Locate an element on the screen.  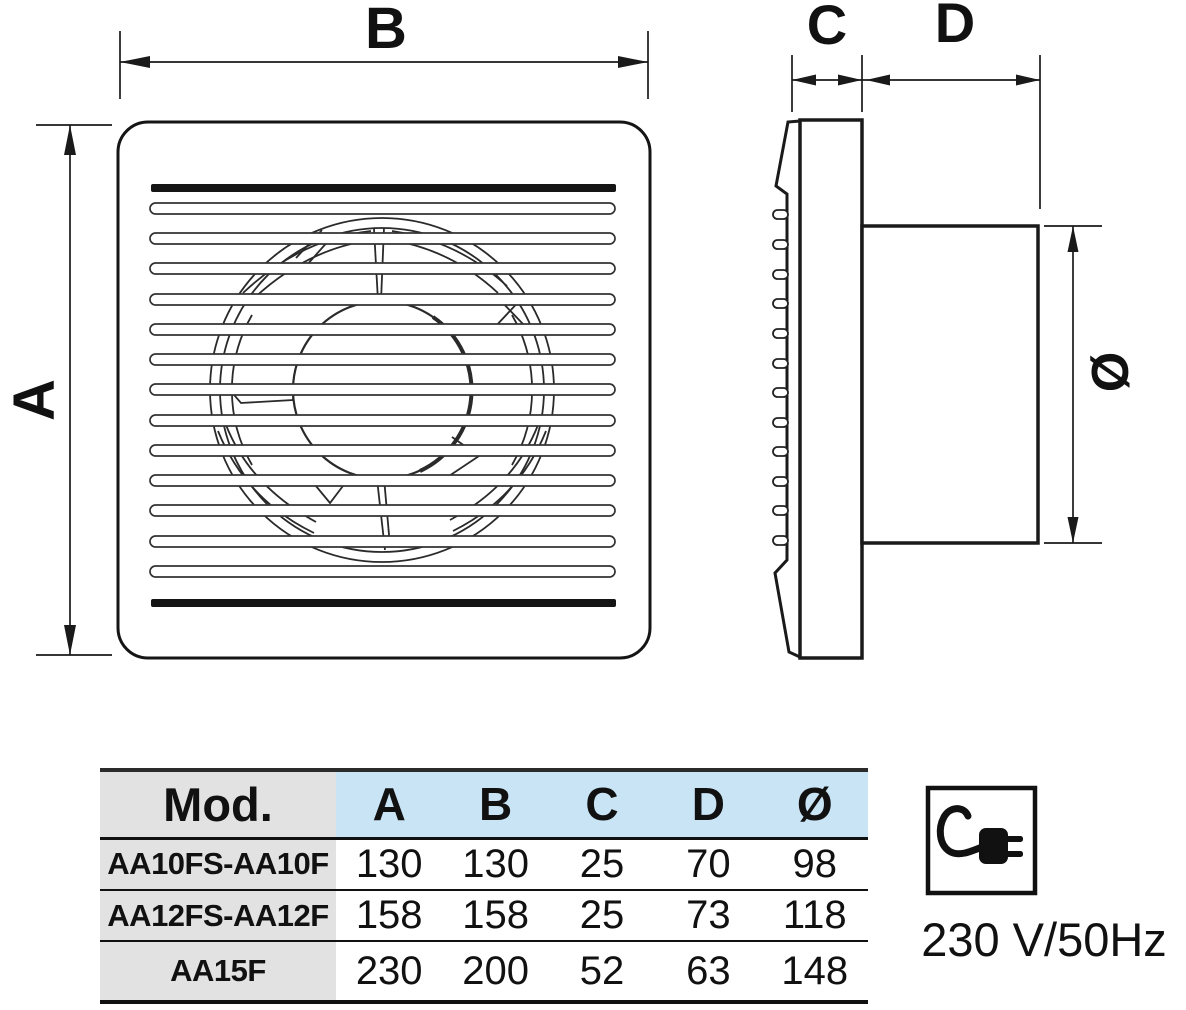
value-b: 158 is located at coordinates (495, 915).